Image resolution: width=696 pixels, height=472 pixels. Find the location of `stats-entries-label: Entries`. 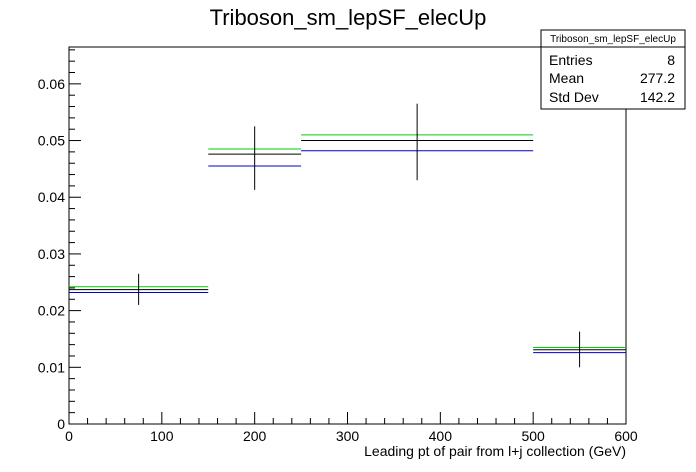

stats-entries-label: Entries is located at coordinates (571, 60).